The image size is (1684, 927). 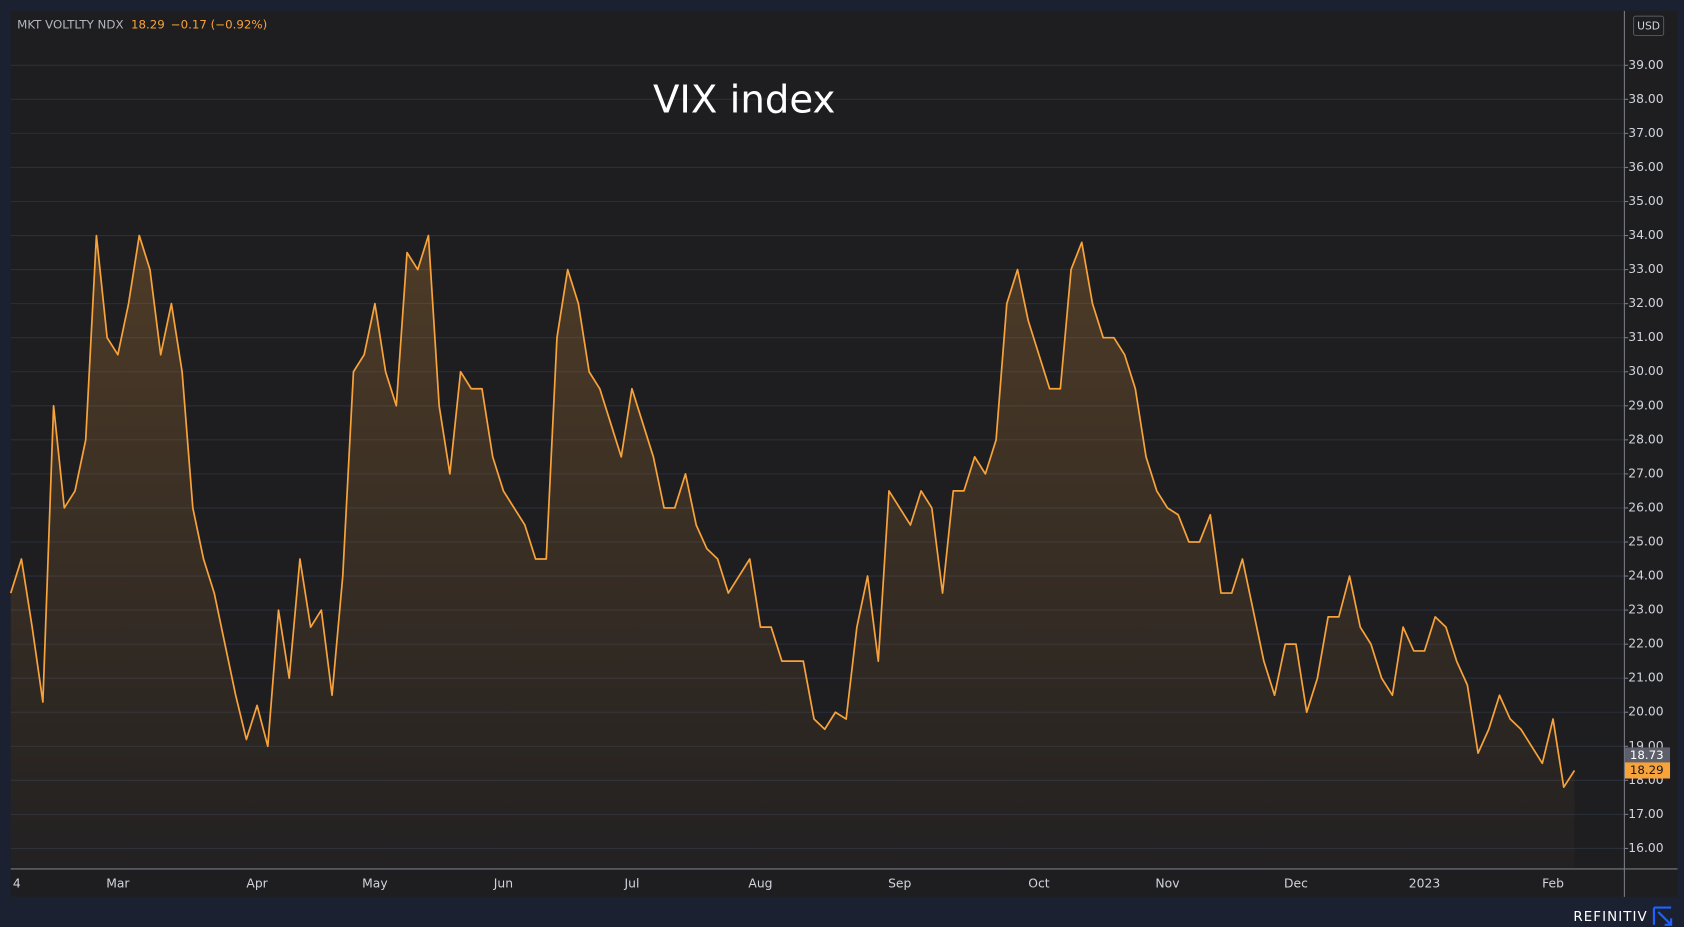 I want to click on symbol: MKT VOLTLTY NDX, so click(x=70, y=24).